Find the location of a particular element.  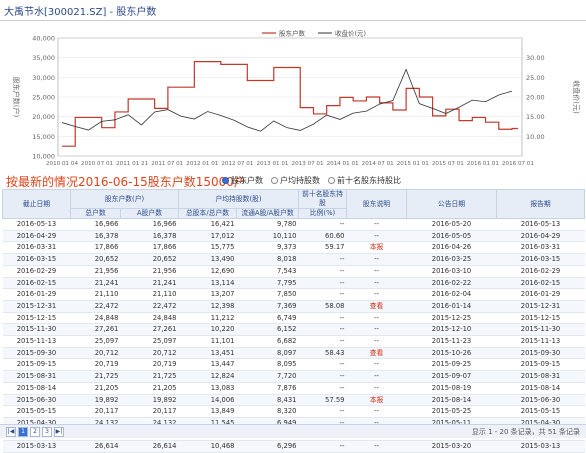

float-per-holder-cell: 7,720 is located at coordinates (267, 376).